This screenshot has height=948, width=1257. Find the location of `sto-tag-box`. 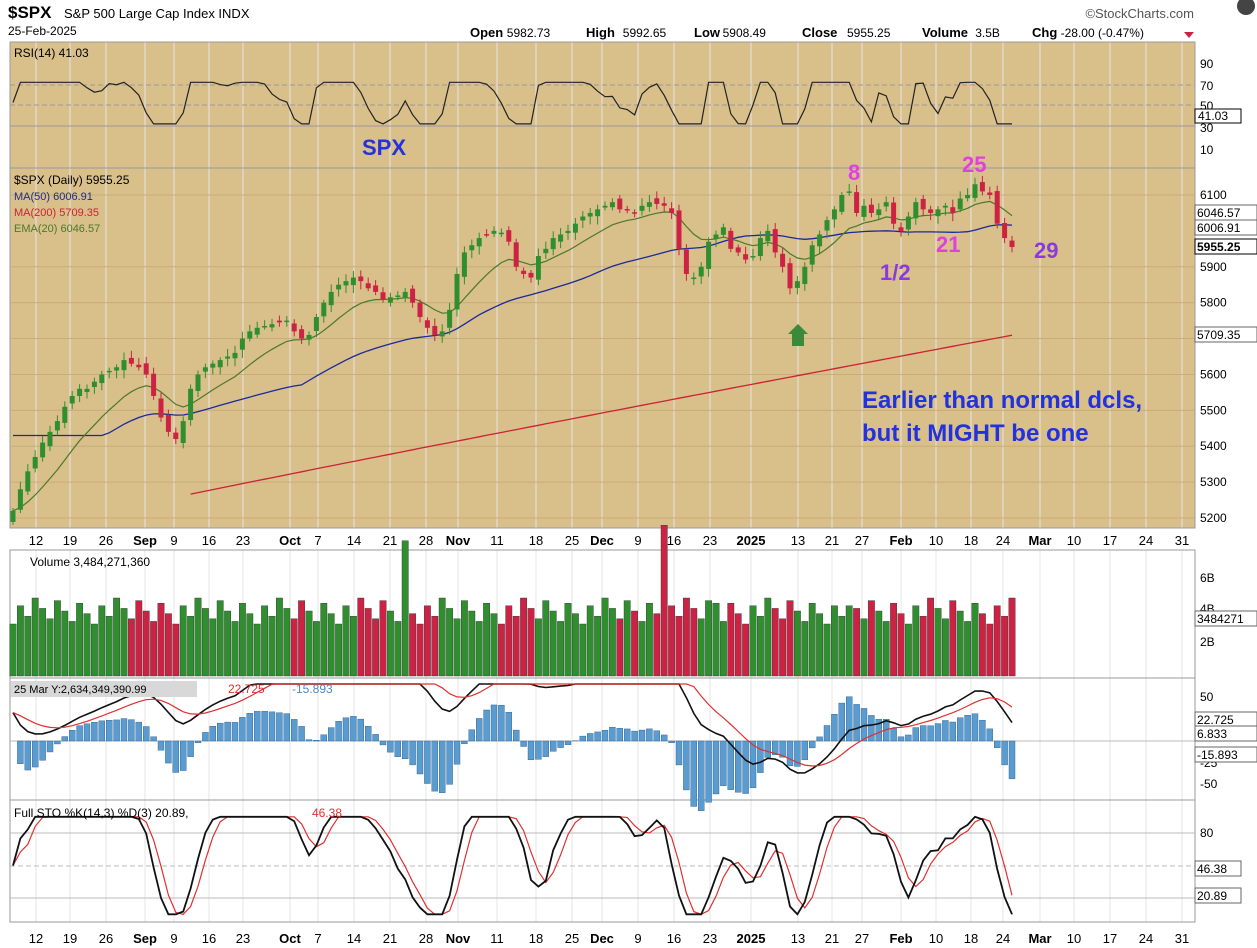

sto-tag-box is located at coordinates (1218, 868).